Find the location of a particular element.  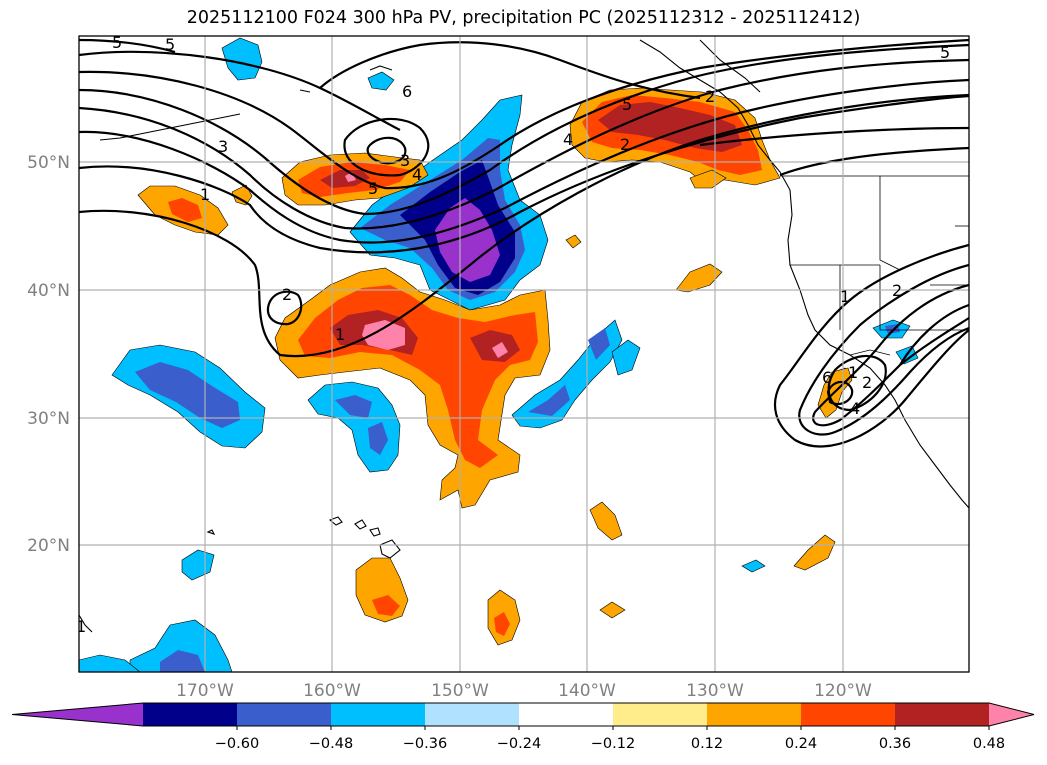

lat-label: 30°N is located at coordinates (48, 419).